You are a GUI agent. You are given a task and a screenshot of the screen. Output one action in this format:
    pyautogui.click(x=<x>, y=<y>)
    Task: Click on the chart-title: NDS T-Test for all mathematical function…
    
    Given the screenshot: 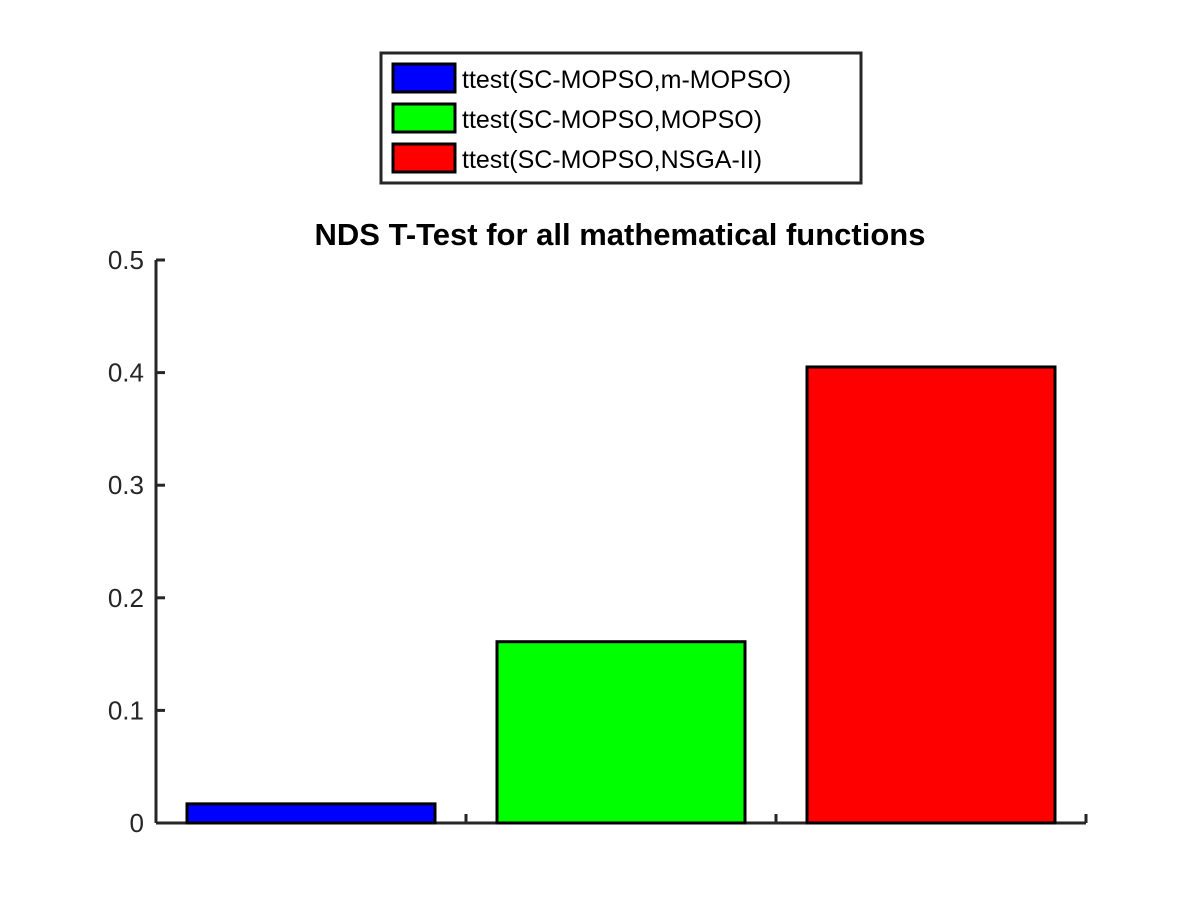 What is the action you would take?
    pyautogui.click(x=620, y=234)
    